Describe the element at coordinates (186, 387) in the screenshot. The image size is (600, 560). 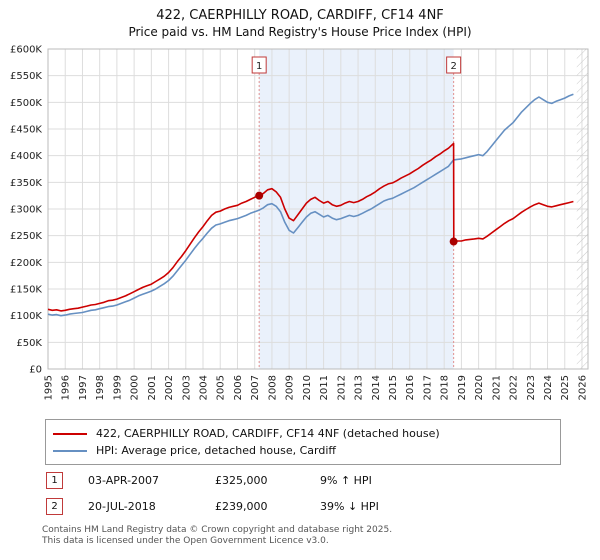
I see `x-tick-label: 2003` at that location.